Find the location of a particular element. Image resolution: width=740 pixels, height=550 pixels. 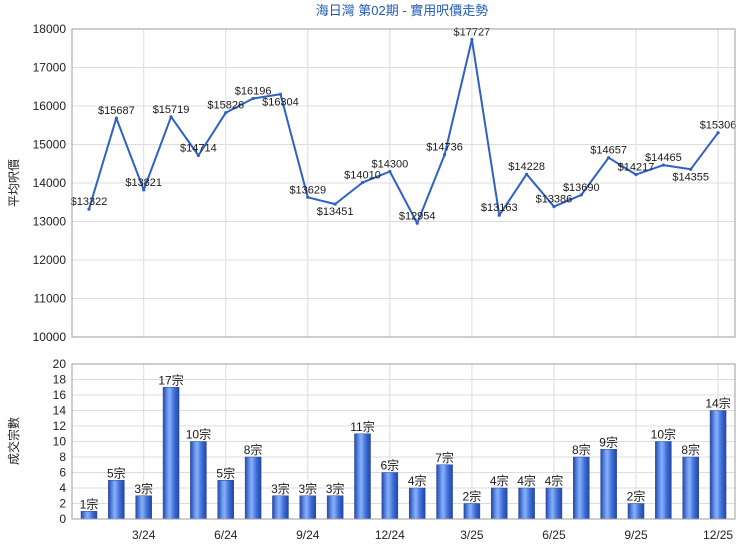

volume-axis-title: 成交宗數 is located at coordinates (13, 441).